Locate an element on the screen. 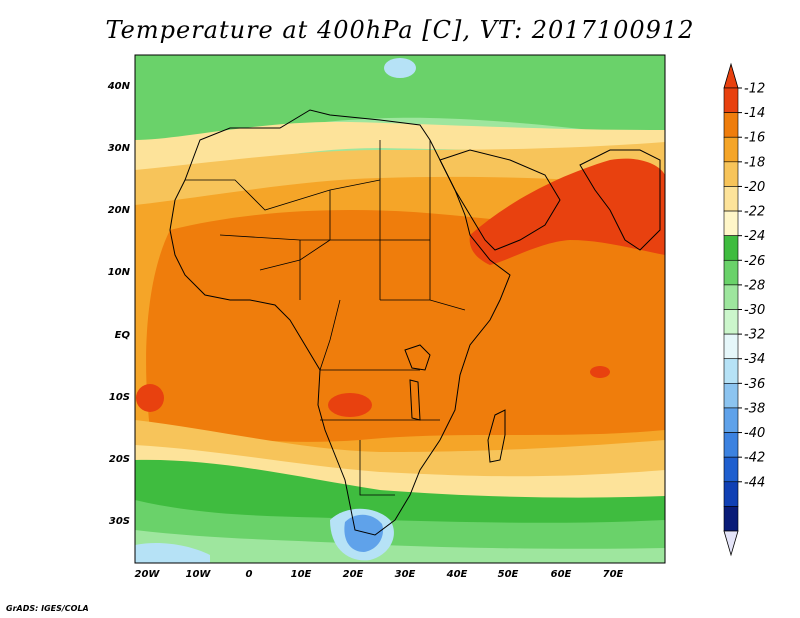 The height and width of the screenshot is (618, 800). colorbar-label: -28 is located at coordinates (754, 285).